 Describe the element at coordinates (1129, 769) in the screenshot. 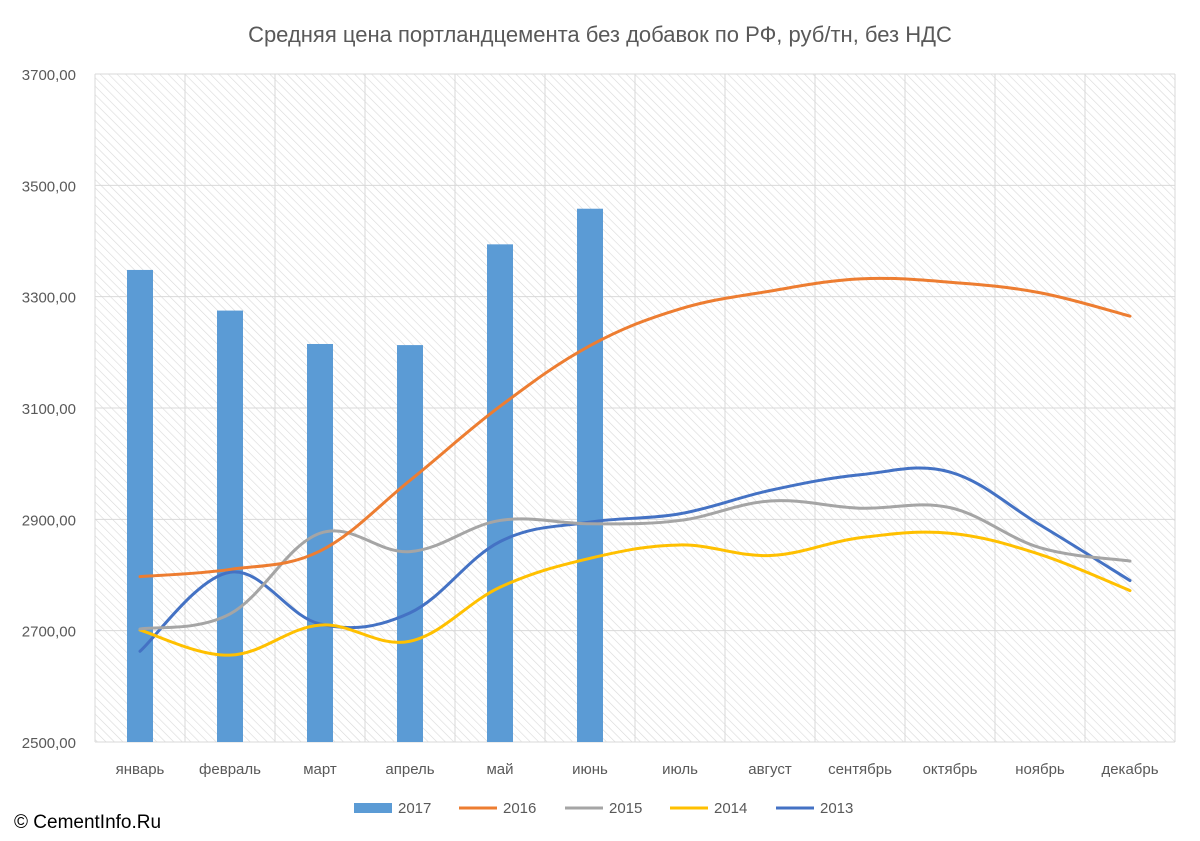

I see `x-tick-label: декабрь` at that location.